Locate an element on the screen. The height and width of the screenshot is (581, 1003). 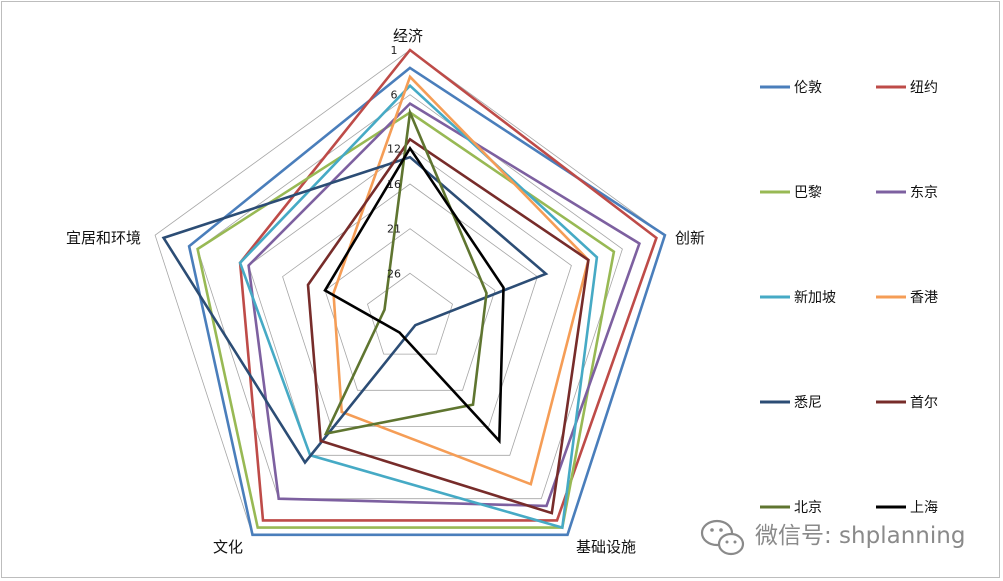
wechat-icon is located at coordinates (722, 537).